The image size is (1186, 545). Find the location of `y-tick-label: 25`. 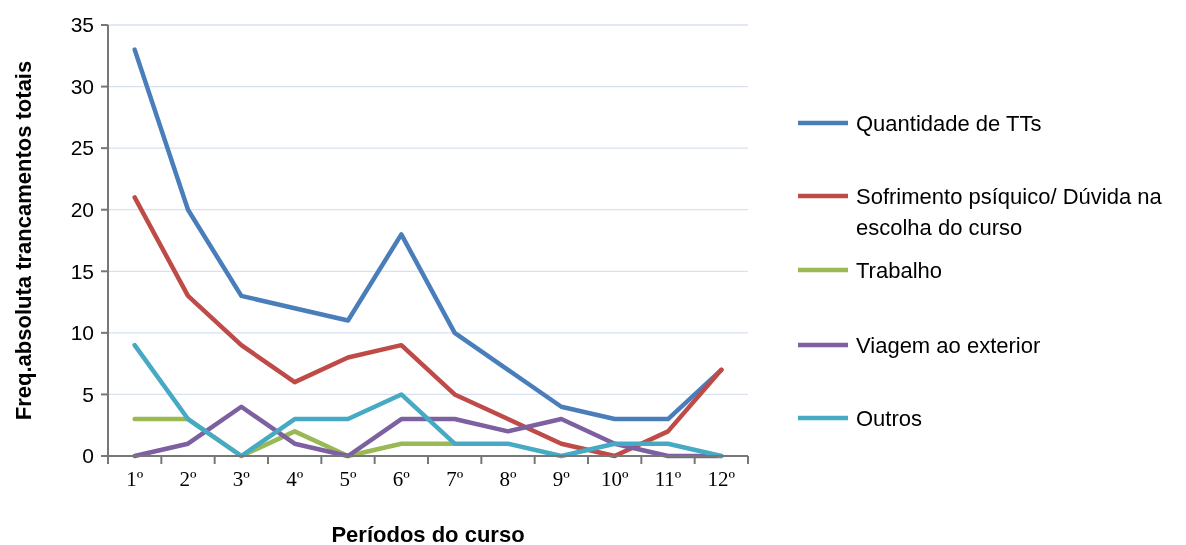

y-tick-label: 25 is located at coordinates (82, 148).